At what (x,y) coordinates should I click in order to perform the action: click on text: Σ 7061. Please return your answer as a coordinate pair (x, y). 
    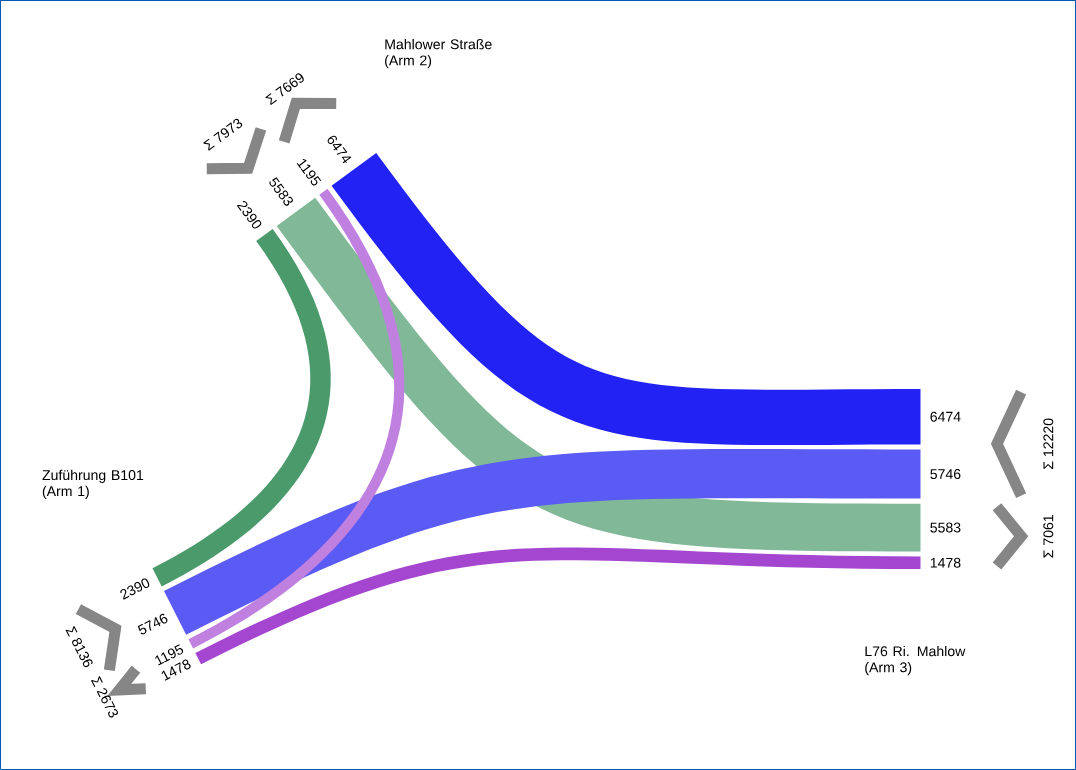
    Looking at the image, I should click on (1048, 536).